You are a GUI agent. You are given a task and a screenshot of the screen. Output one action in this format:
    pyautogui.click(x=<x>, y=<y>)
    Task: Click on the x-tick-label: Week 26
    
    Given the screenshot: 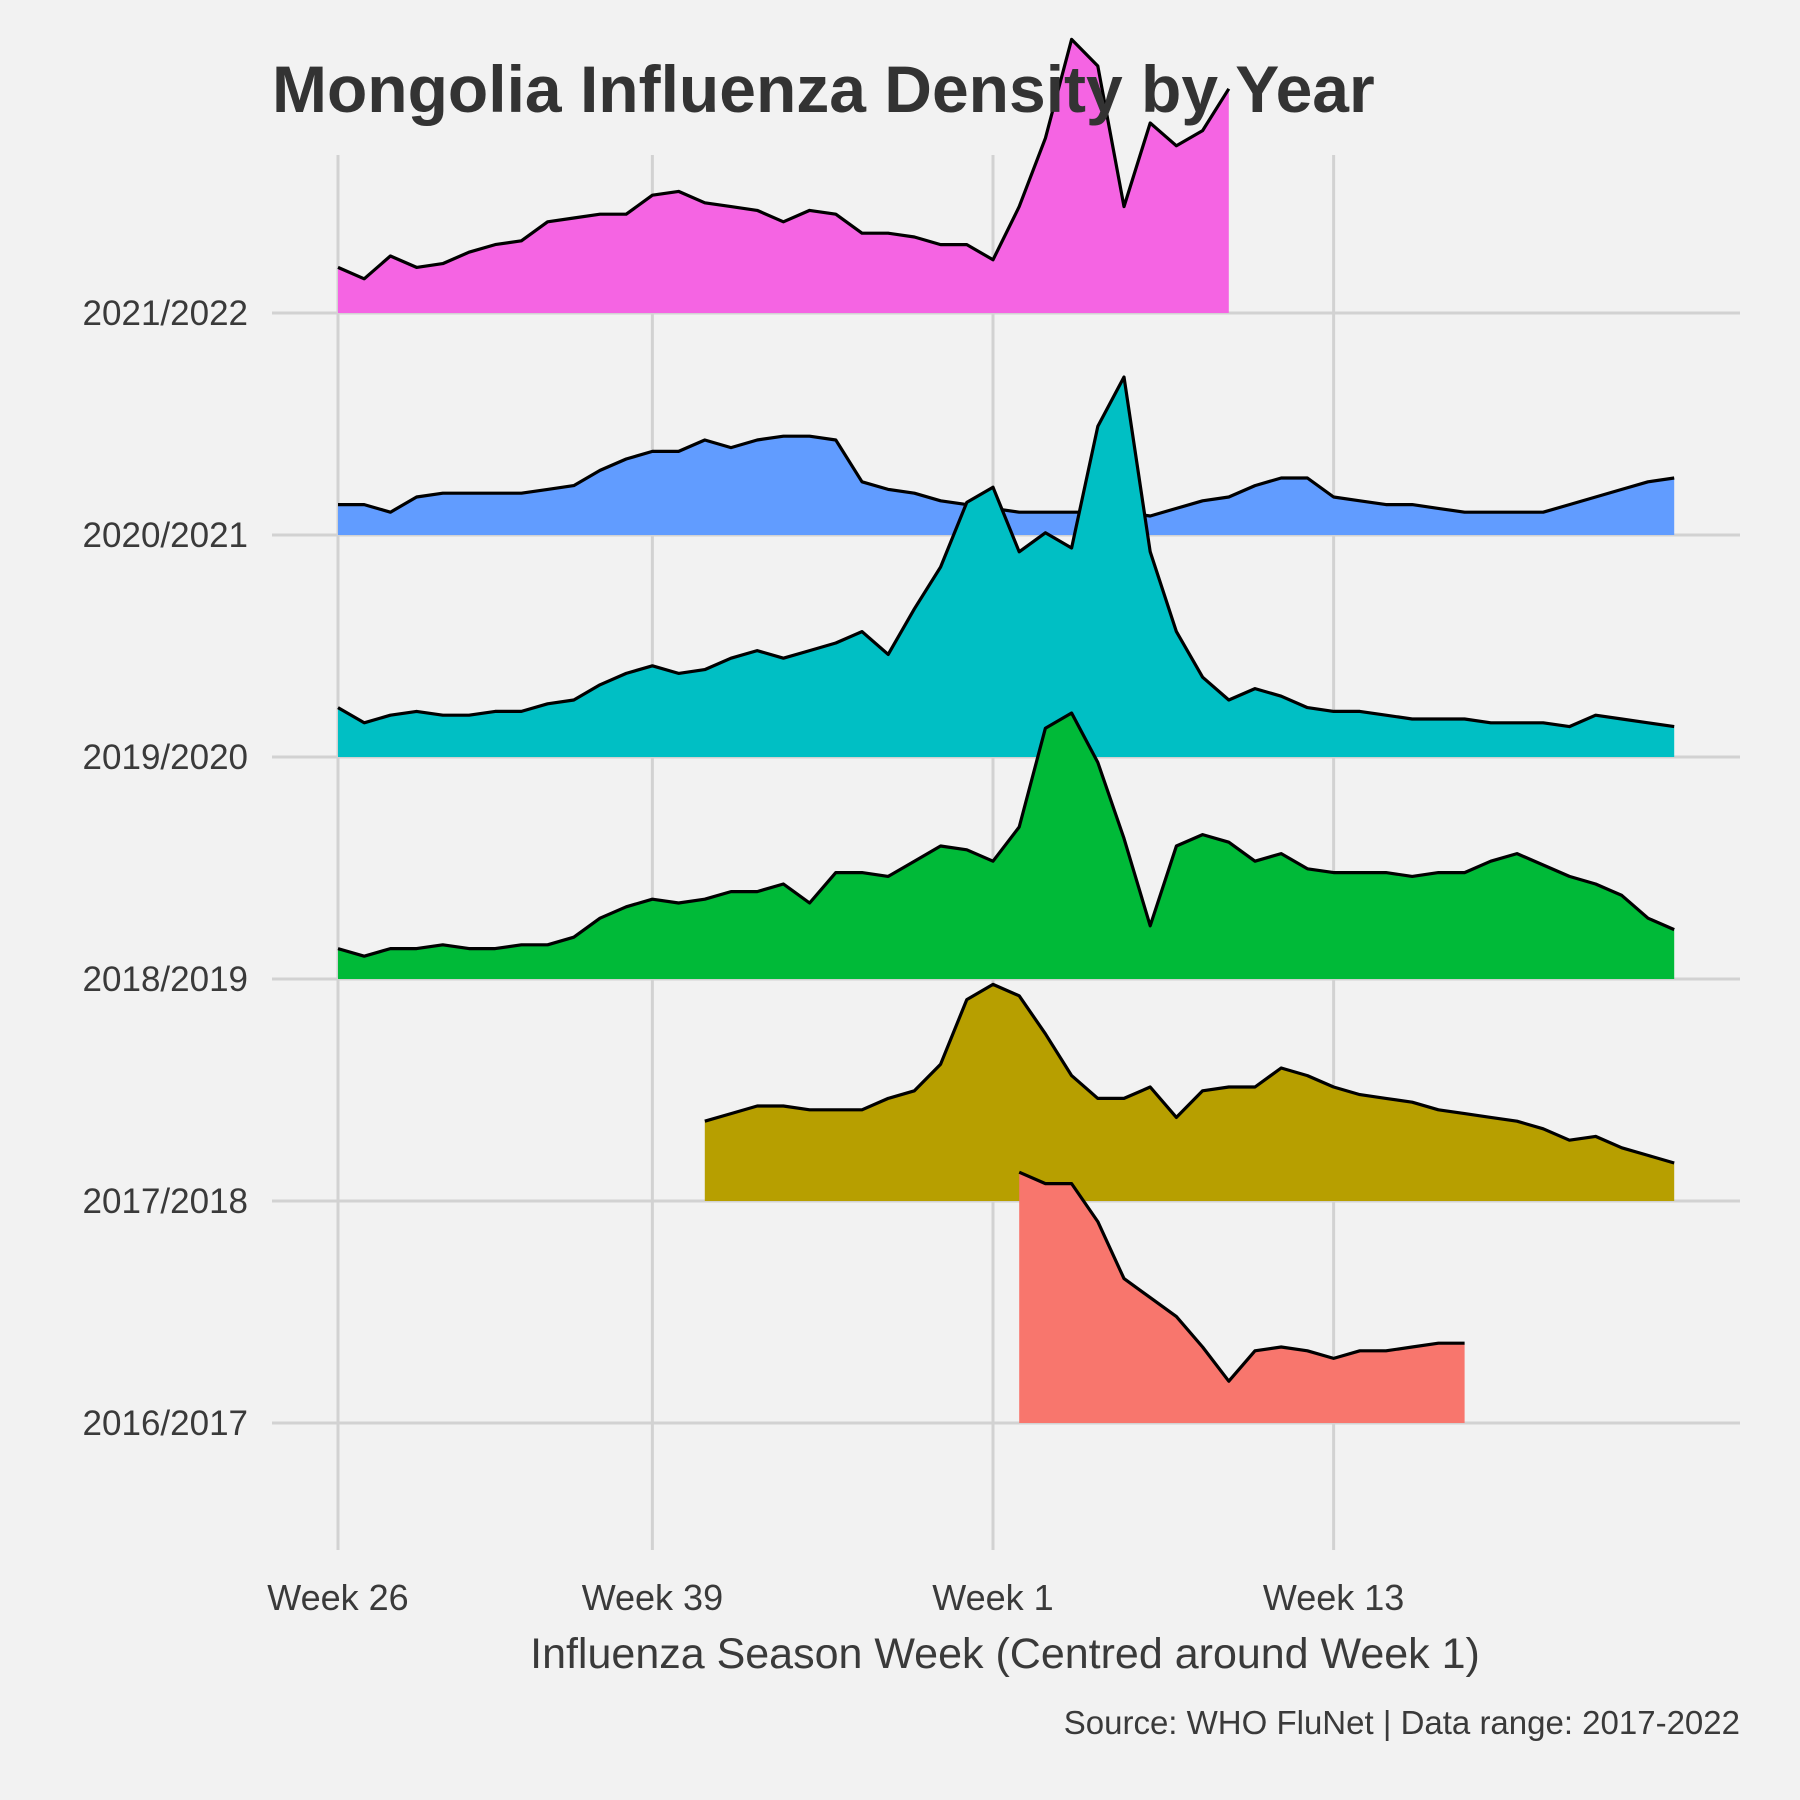 What is the action you would take?
    pyautogui.click(x=337, y=1597)
    